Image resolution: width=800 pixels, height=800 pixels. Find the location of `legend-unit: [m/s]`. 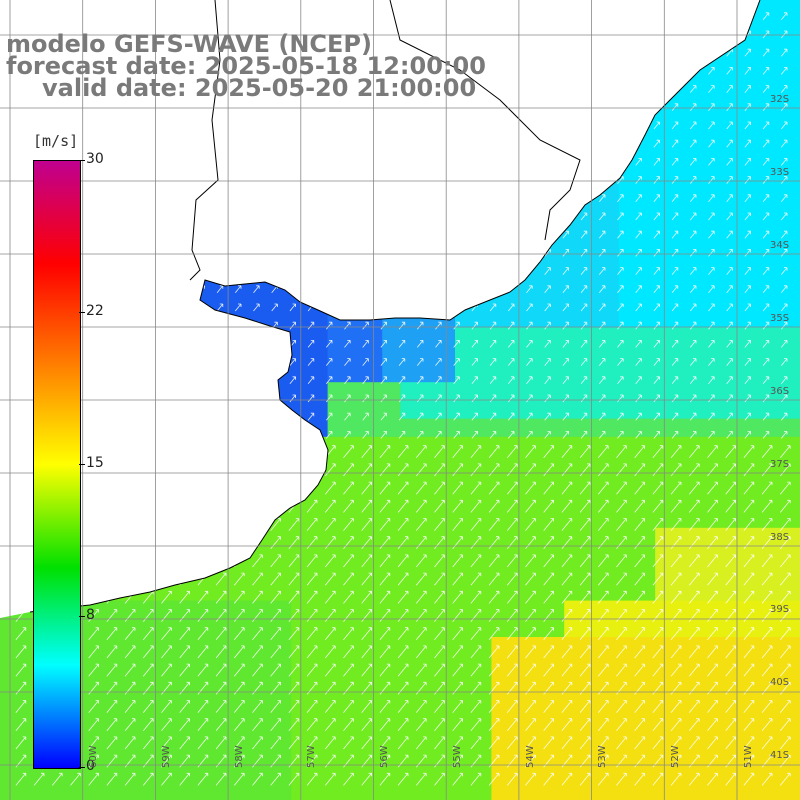

legend-unit: [m/s] is located at coordinates (56, 141).